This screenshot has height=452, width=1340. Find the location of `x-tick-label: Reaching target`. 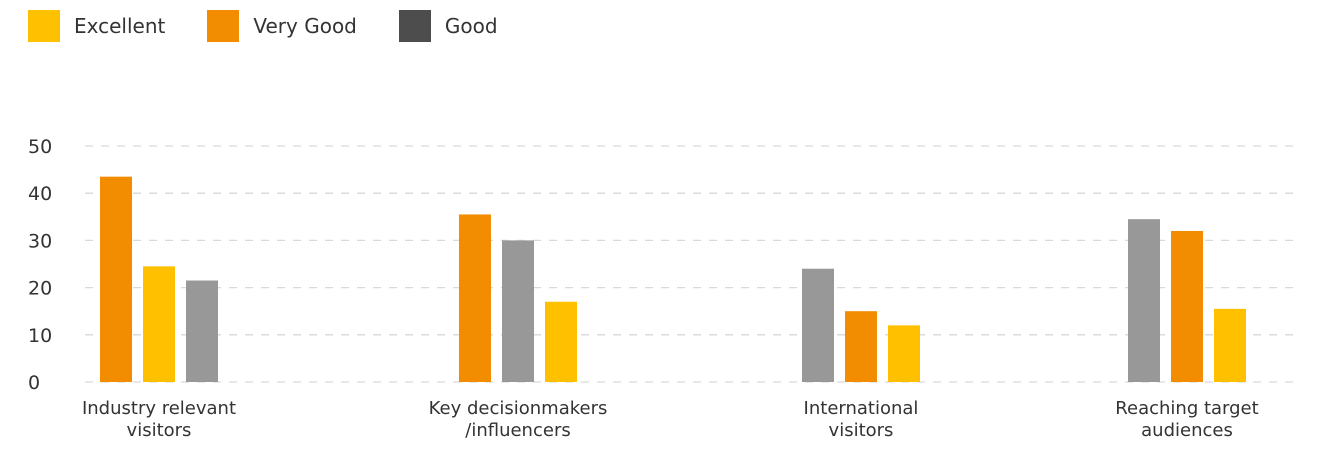

x-tick-label: Reaching target is located at coordinates (1186, 408).